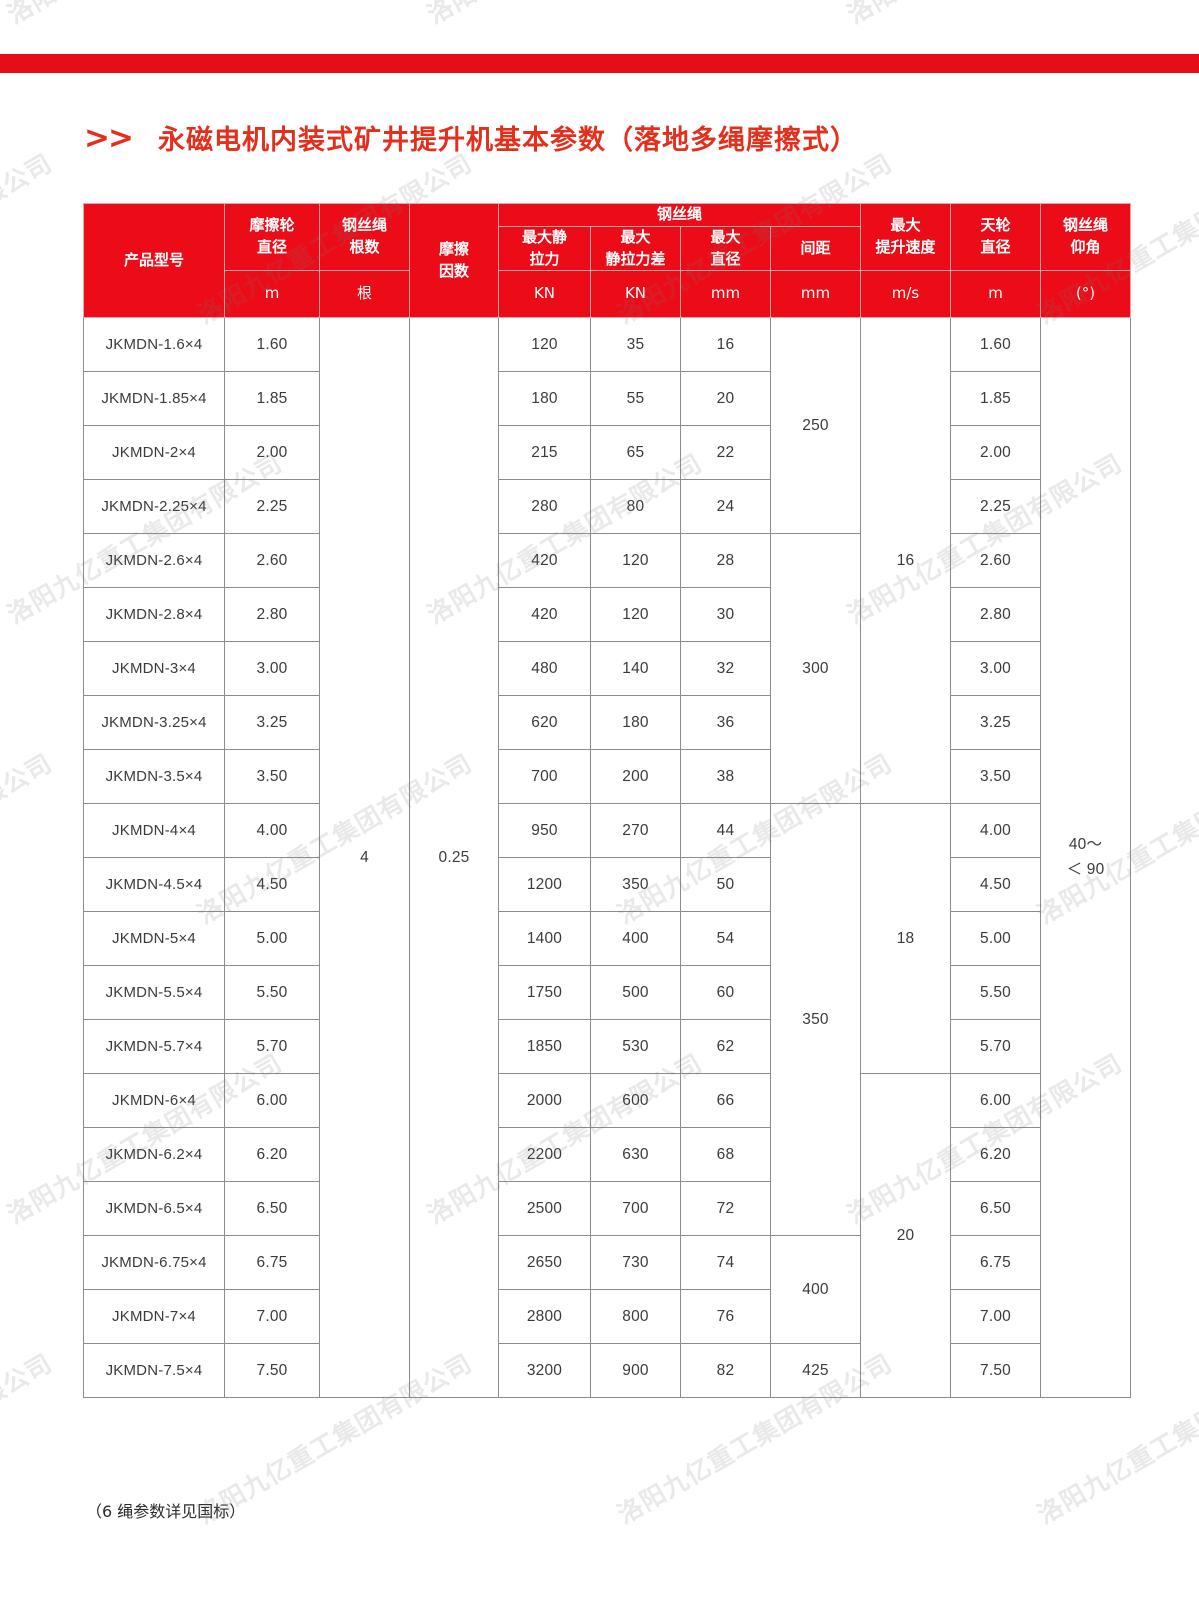 This screenshot has height=1600, width=1199. I want to click on table-row: JKMDN-6.2×4 6.20 2200 630 68 6.20, so click(607, 1155).